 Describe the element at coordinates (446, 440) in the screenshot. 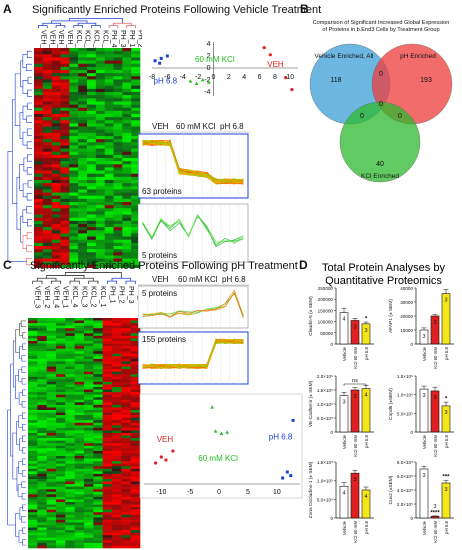

I see `panel-d-x-label: pH 6.8` at that location.